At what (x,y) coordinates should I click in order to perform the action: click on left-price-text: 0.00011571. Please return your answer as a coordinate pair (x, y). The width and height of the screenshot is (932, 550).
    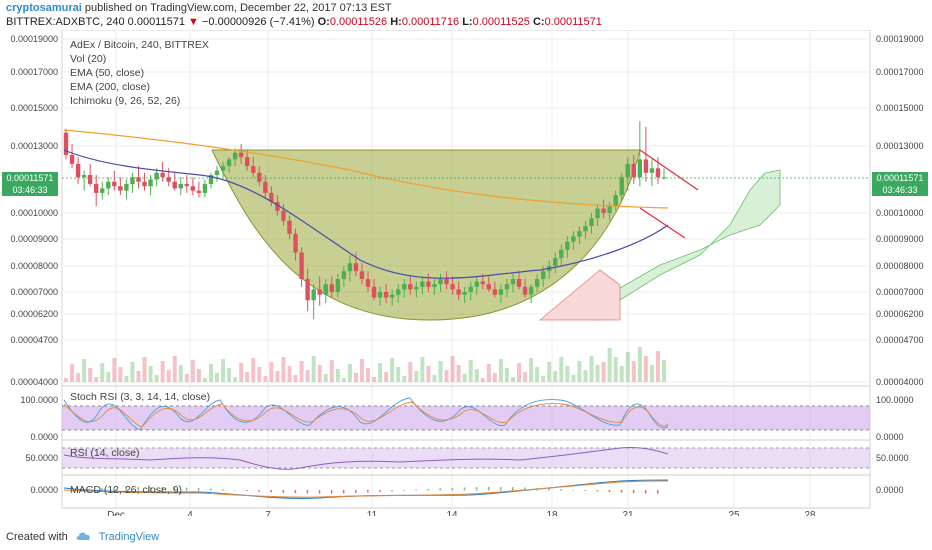
    Looking at the image, I should click on (30, 178).